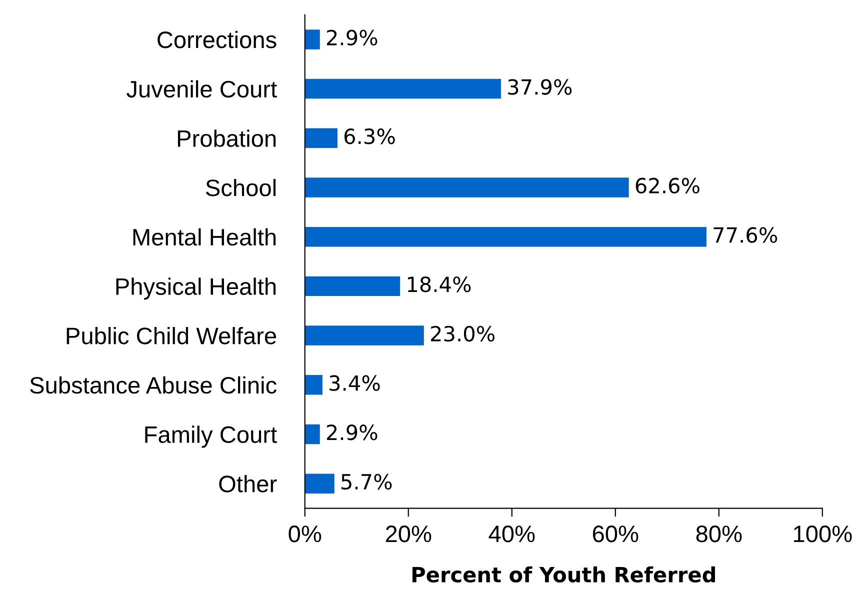 The height and width of the screenshot is (591, 854). Describe the element at coordinates (204, 237) in the screenshot. I see `y-tick-label: Mental Health` at that location.